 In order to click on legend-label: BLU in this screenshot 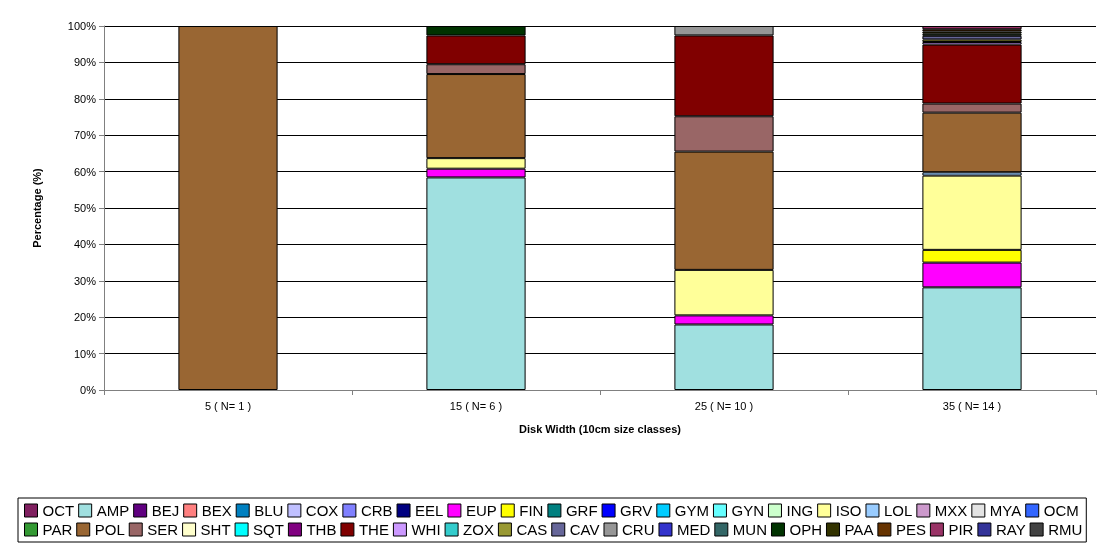, I will do `click(269, 510)`.